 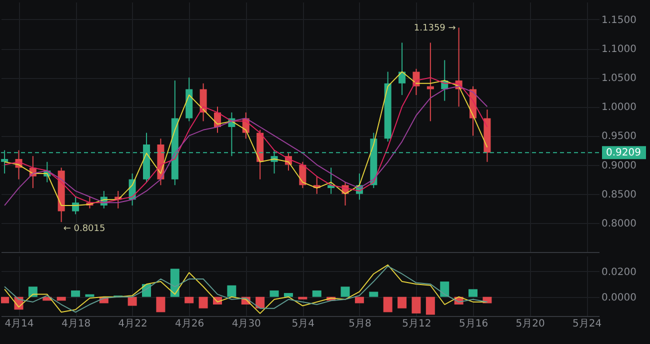 I want to click on annotation: 1.1359 →, so click(x=435, y=29).